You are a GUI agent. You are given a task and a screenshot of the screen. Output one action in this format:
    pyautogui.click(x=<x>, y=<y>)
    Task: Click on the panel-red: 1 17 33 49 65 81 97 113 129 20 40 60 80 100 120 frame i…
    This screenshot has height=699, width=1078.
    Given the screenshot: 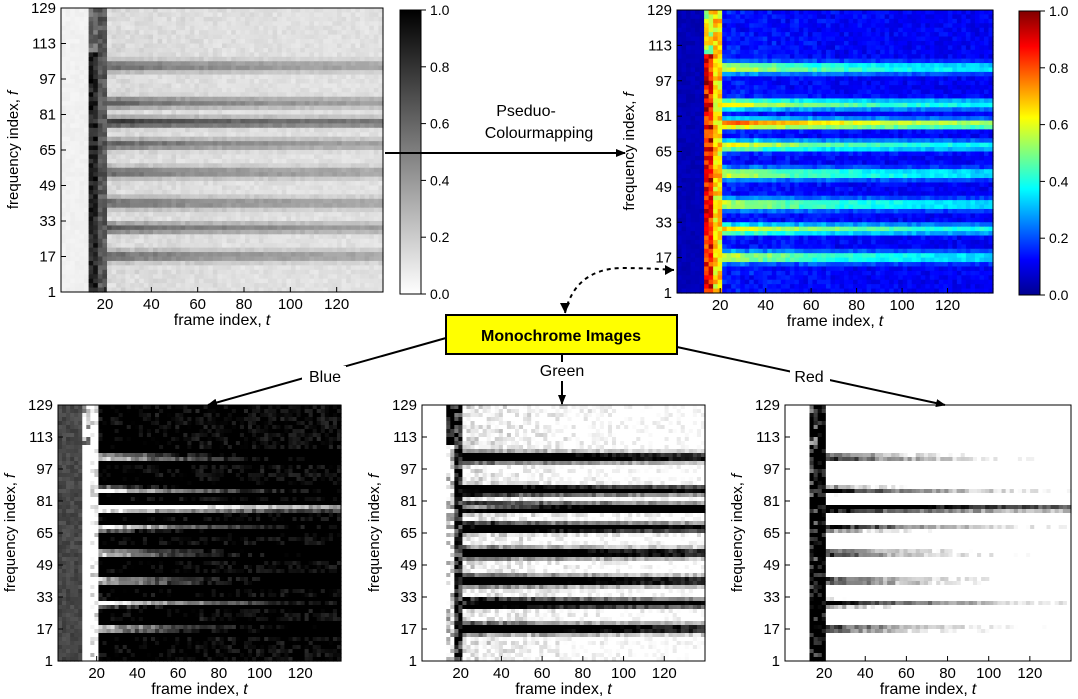 What is the action you would take?
    pyautogui.click(x=900, y=547)
    